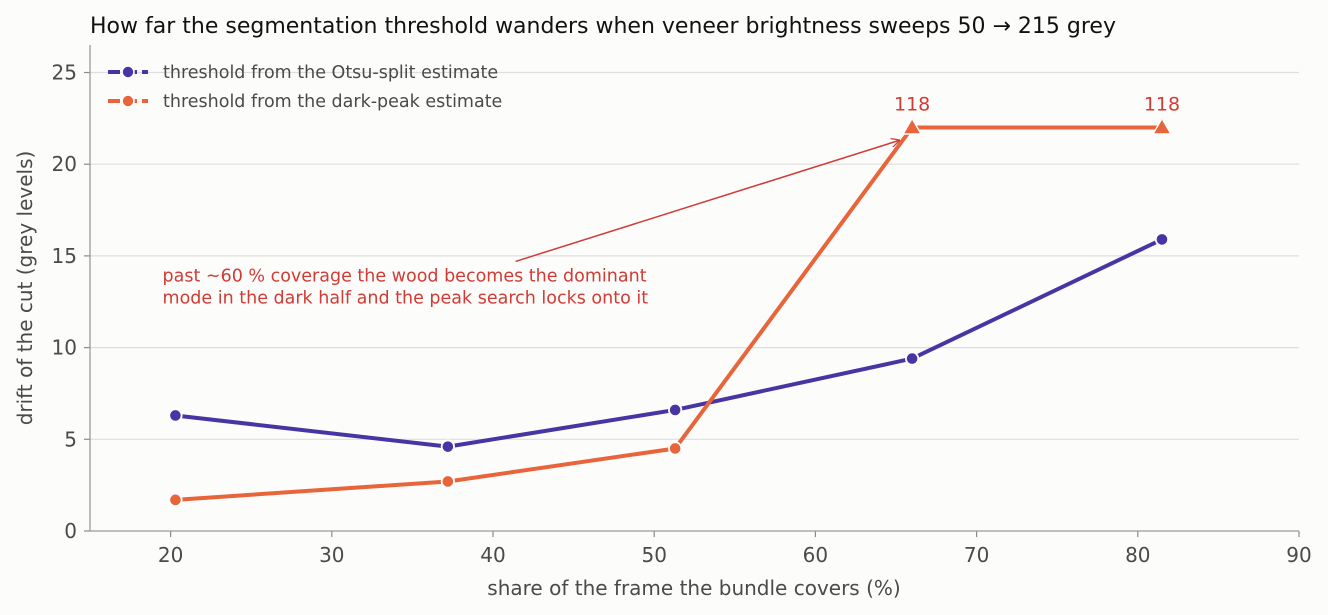 The width and height of the screenshot is (1328, 615). What do you see at coordinates (70, 531) in the screenshot?
I see `y-tick-label: 0` at bounding box center [70, 531].